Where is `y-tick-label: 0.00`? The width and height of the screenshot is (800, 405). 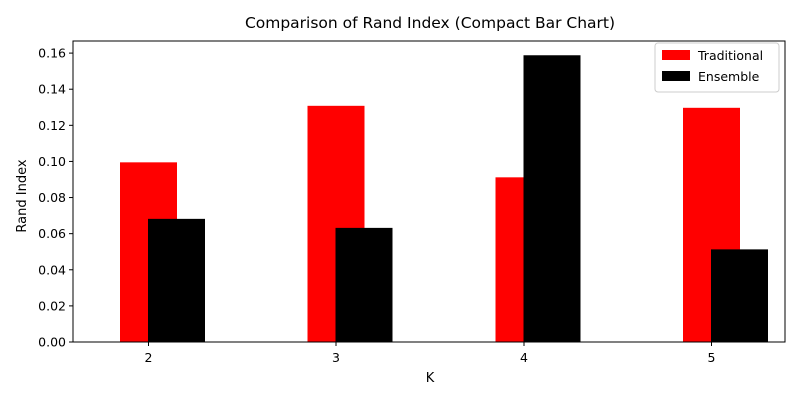
y-tick-label: 0.00 is located at coordinates (52, 342).